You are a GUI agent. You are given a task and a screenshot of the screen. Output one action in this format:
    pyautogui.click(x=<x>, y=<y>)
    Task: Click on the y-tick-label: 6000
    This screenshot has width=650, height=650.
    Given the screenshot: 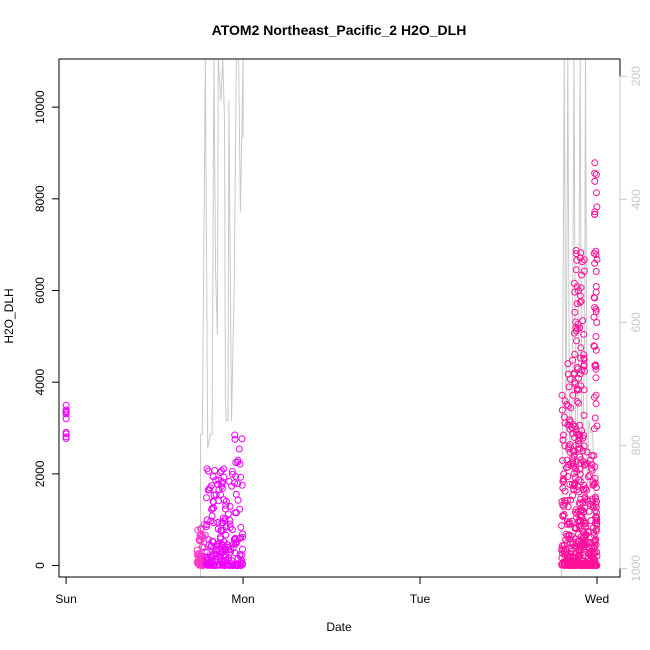 What is the action you would take?
    pyautogui.click(x=40, y=290)
    